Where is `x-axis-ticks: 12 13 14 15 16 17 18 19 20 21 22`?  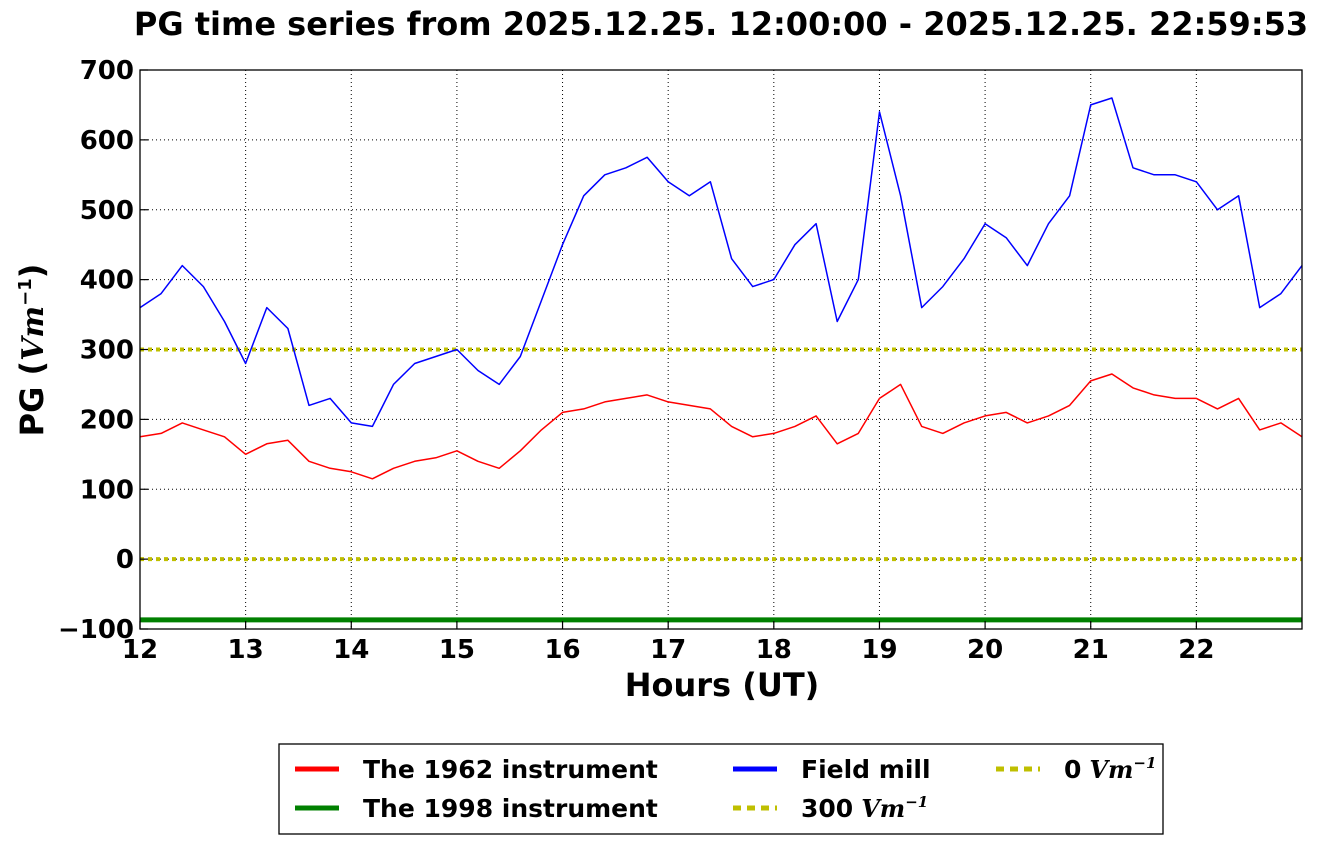 x-axis-ticks: 12 13 14 15 16 17 18 19 20 21 22 is located at coordinates (668, 643).